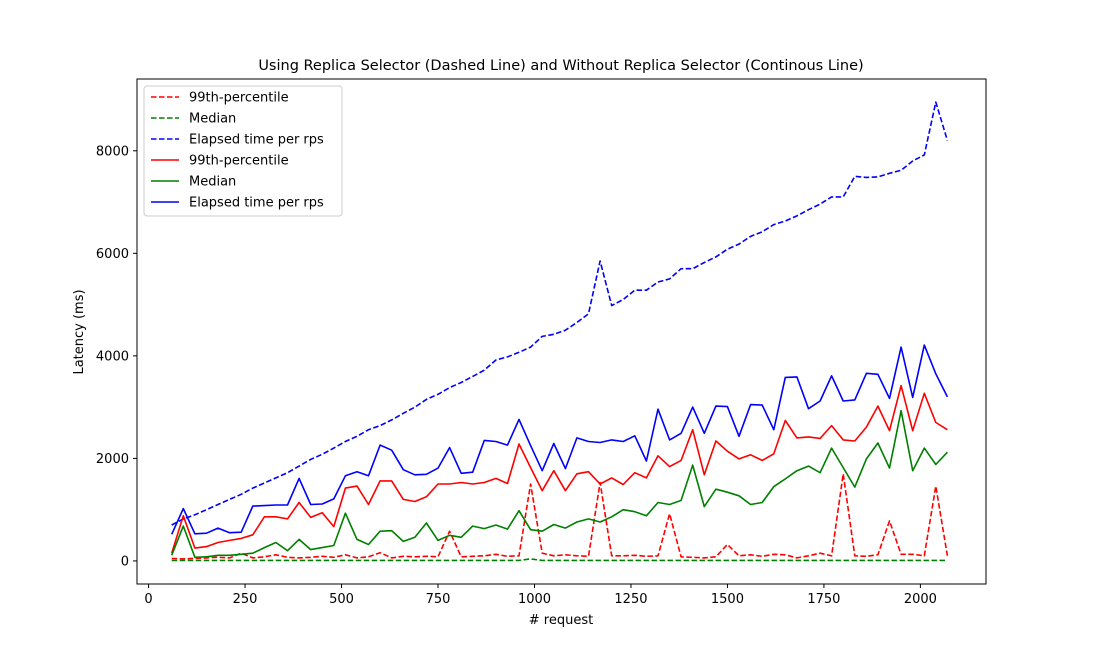  What do you see at coordinates (341, 599) in the screenshot?
I see `x-tick-label: 500` at bounding box center [341, 599].